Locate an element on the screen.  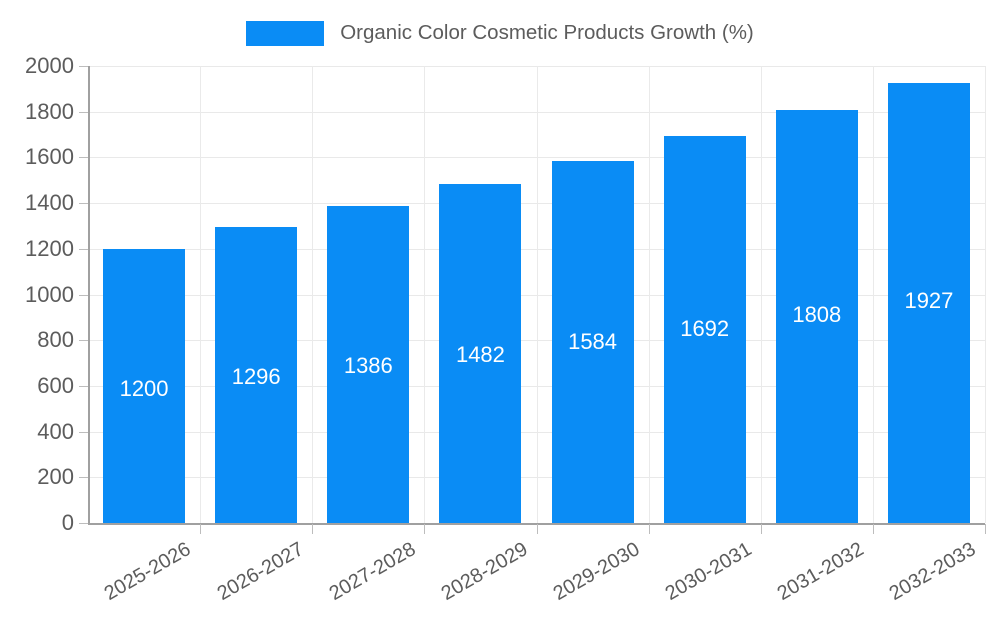
y-axis-tick-label: 1200 is located at coordinates (49, 248).